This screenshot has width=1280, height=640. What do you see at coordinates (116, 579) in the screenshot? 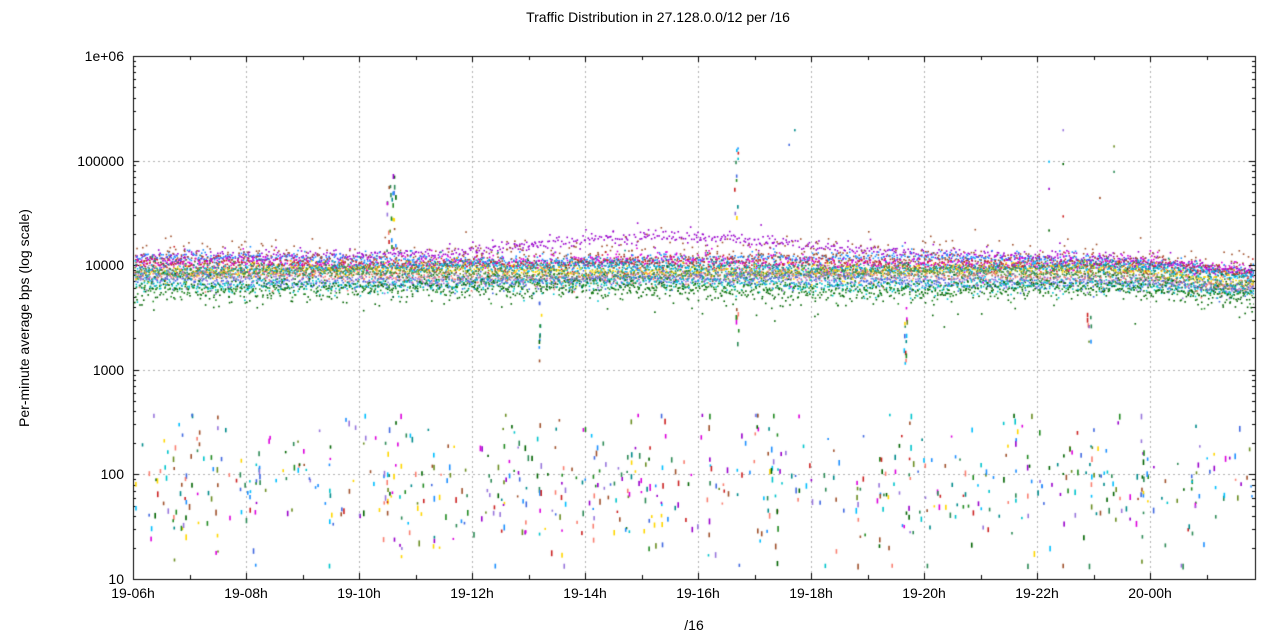
I see `y-tick-label: 10` at bounding box center [116, 579].